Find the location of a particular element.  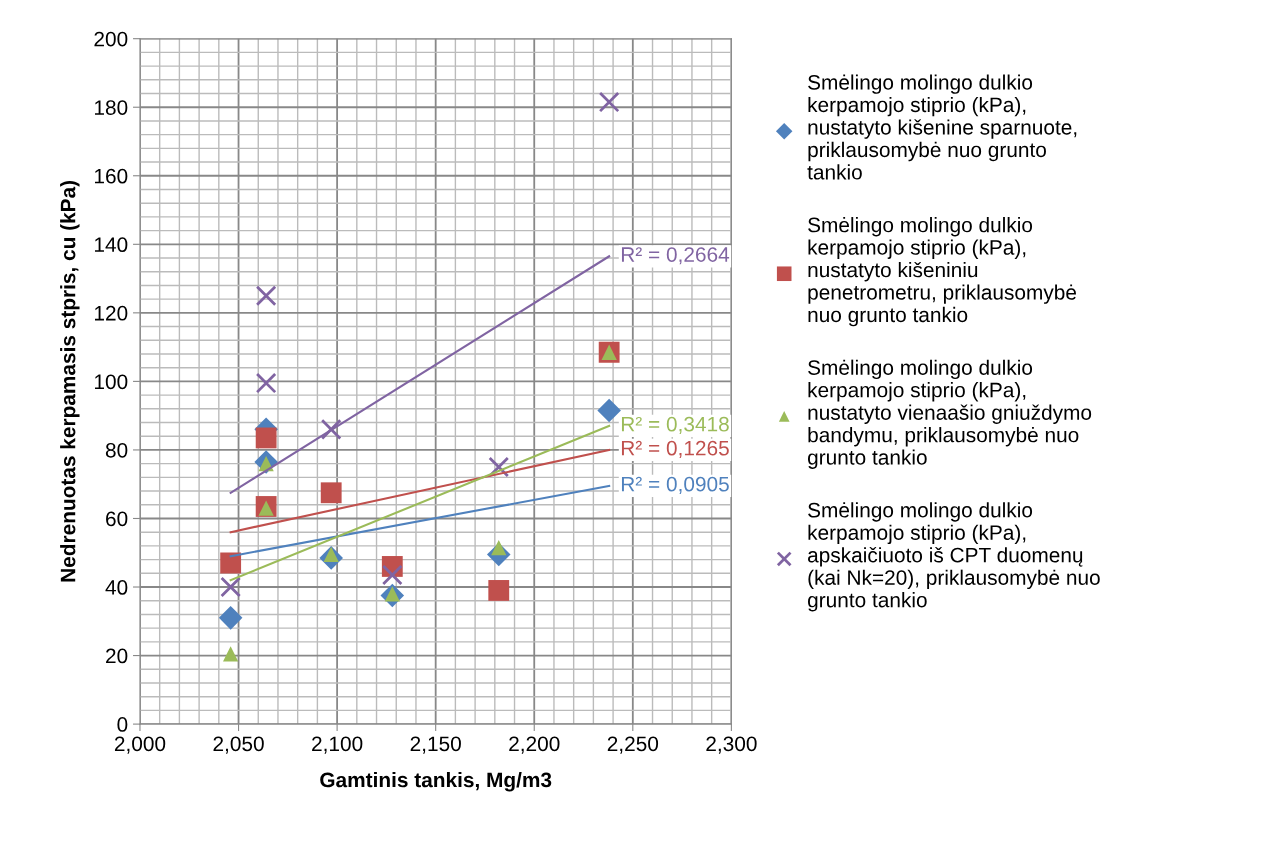

y-tick-label: 0 is located at coordinates (122, 724).